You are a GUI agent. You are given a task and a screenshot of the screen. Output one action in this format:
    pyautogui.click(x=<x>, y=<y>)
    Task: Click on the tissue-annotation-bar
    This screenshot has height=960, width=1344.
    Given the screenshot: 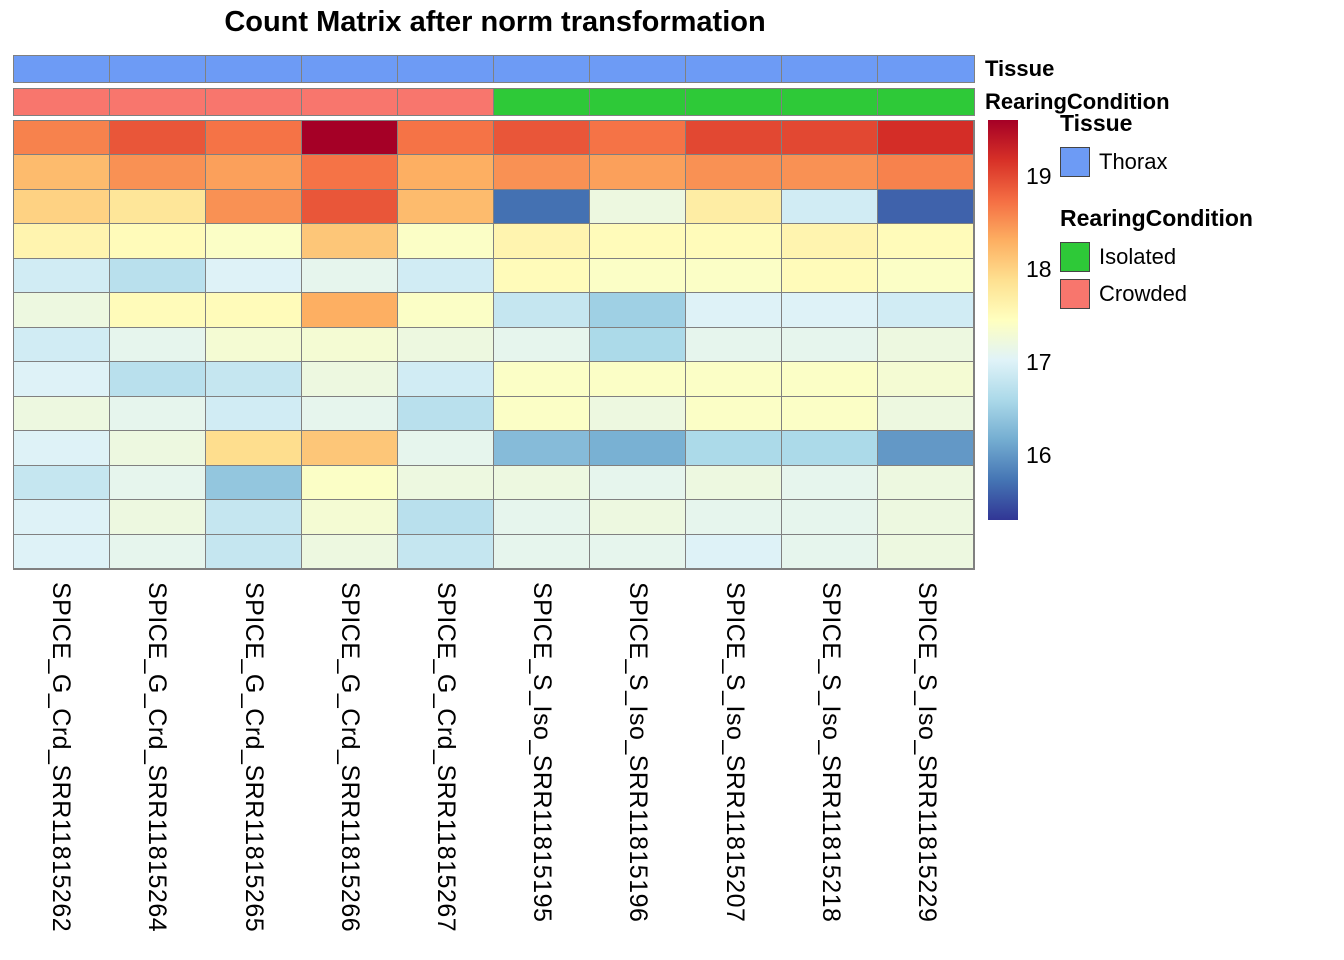 What is the action you would take?
    pyautogui.click(x=494, y=69)
    